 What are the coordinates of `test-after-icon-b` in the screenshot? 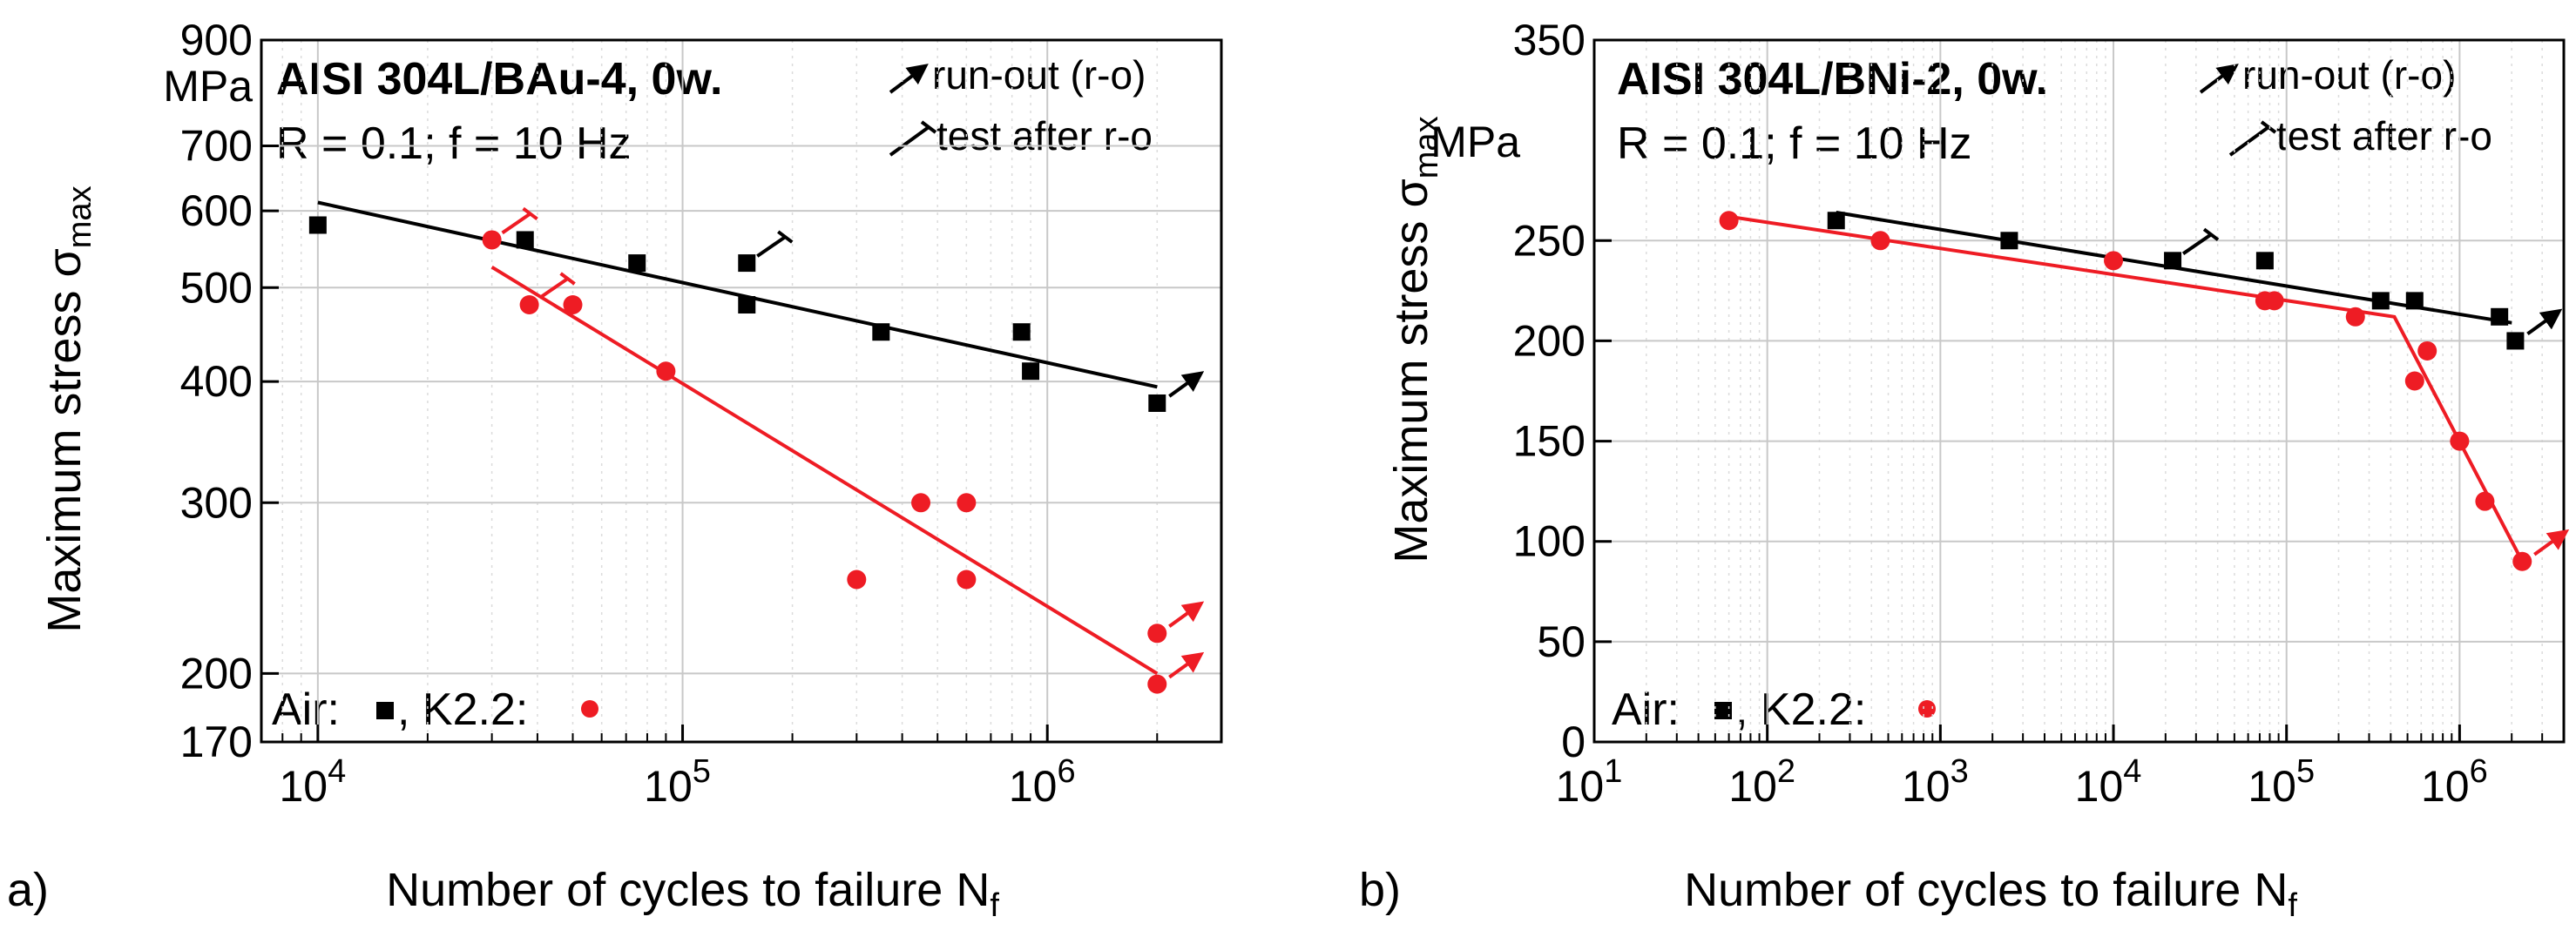 It's located at (2252, 138).